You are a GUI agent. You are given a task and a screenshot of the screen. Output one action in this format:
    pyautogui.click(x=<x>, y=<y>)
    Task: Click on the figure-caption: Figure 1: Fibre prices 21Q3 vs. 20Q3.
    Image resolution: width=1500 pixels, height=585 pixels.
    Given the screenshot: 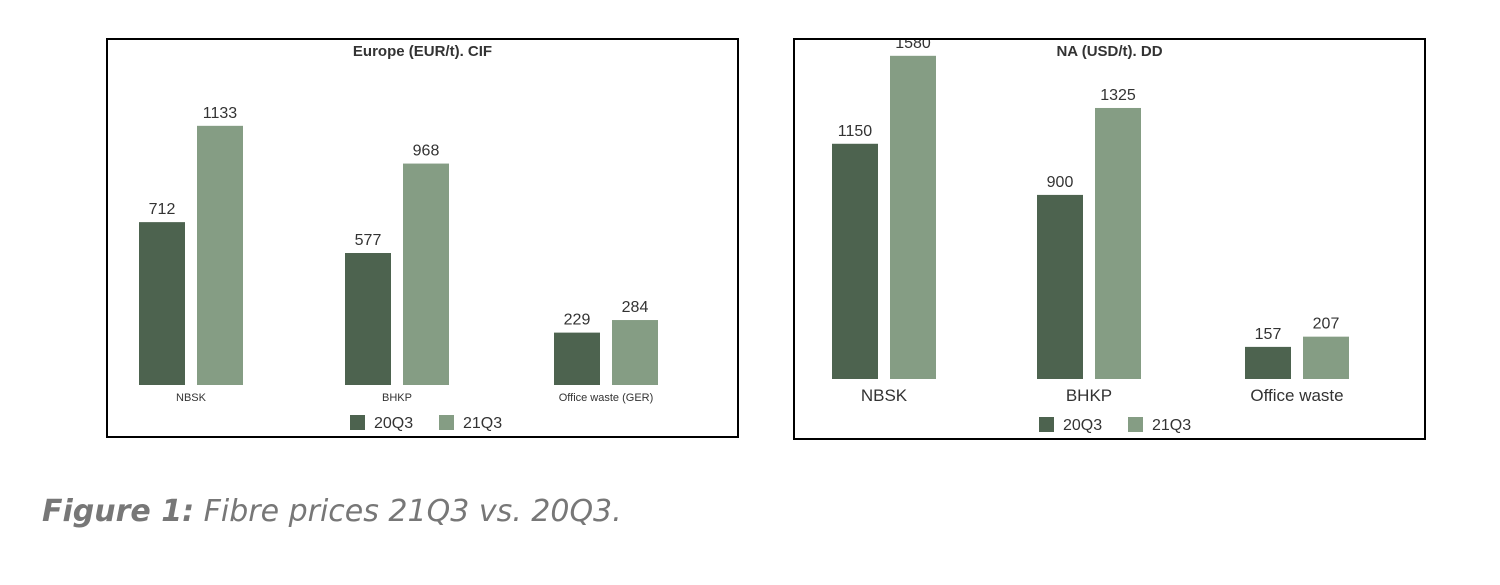 What is the action you would take?
    pyautogui.click(x=332, y=511)
    